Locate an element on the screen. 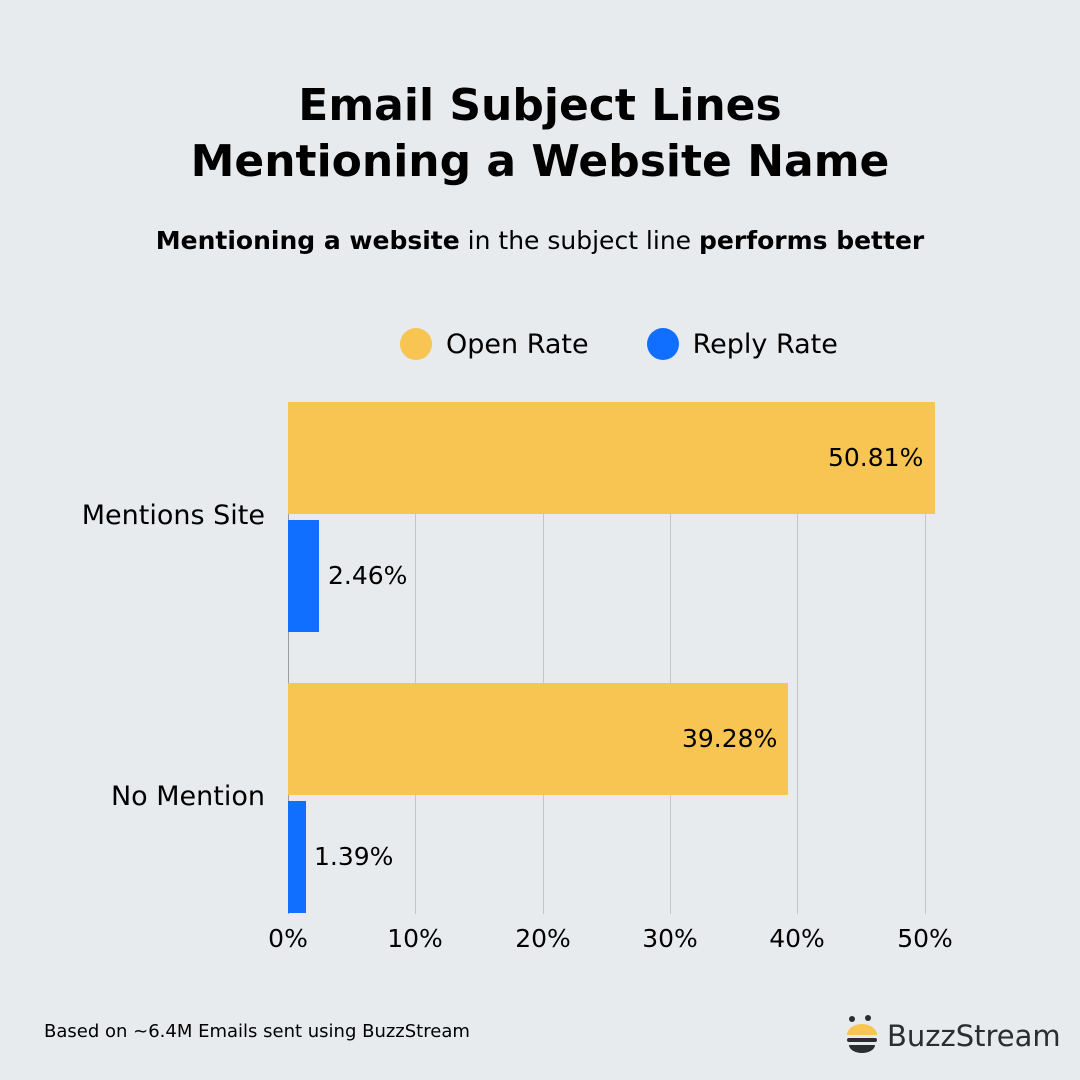  legend-label: Reply Rate is located at coordinates (765, 344).